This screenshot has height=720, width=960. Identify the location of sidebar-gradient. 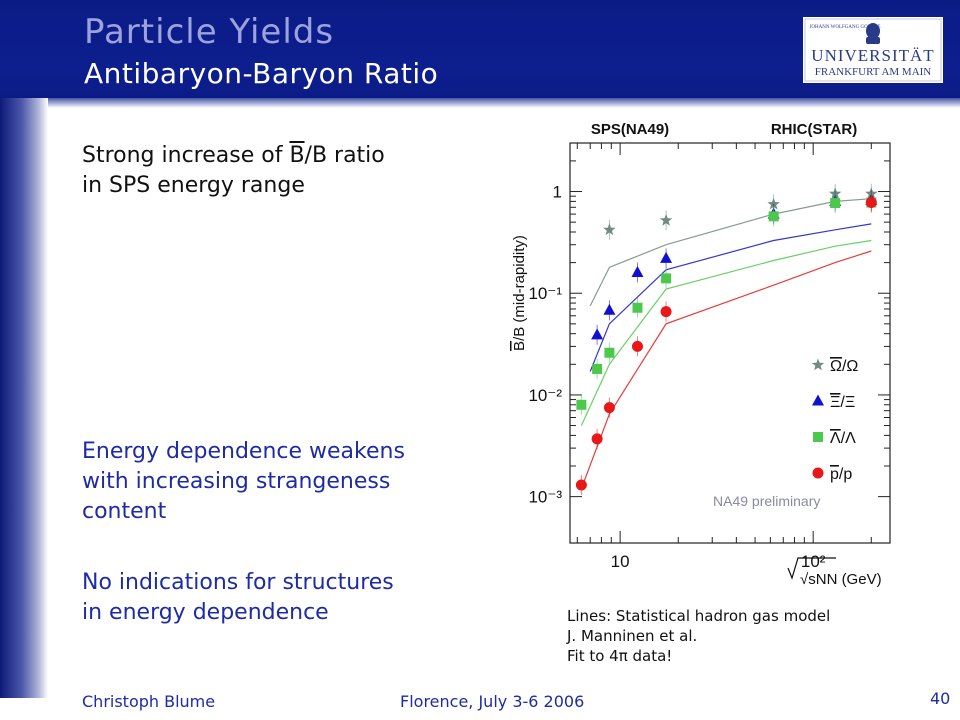
(24, 398).